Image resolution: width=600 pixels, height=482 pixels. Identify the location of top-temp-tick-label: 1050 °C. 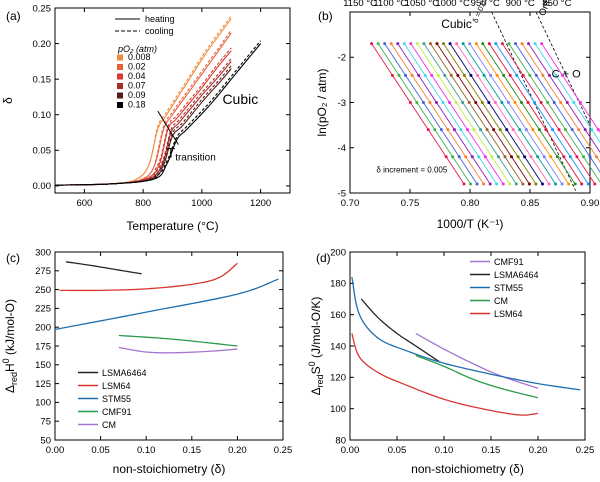
(422, 4).